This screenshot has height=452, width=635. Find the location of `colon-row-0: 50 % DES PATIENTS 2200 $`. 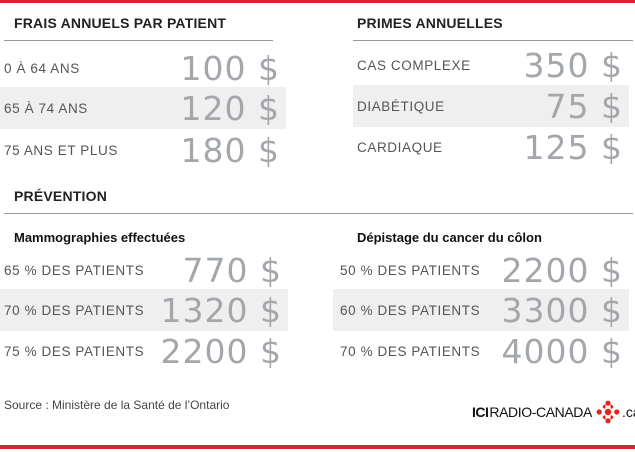

colon-row-0: 50 % DES PATIENTS 2200 $ is located at coordinates (481, 270).